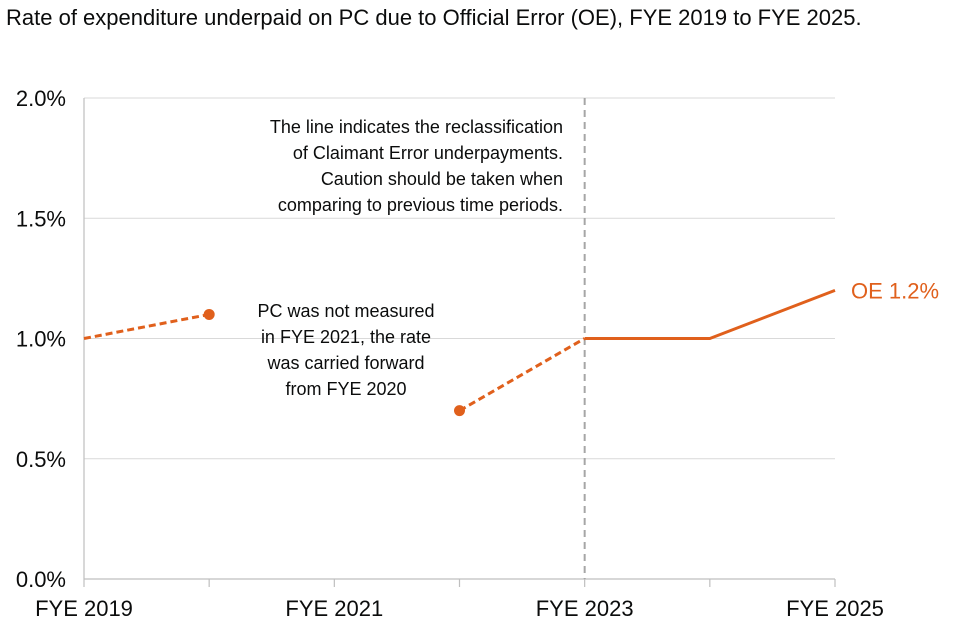  What do you see at coordinates (835, 608) in the screenshot?
I see `x-tick-label: FYE 2025` at bounding box center [835, 608].